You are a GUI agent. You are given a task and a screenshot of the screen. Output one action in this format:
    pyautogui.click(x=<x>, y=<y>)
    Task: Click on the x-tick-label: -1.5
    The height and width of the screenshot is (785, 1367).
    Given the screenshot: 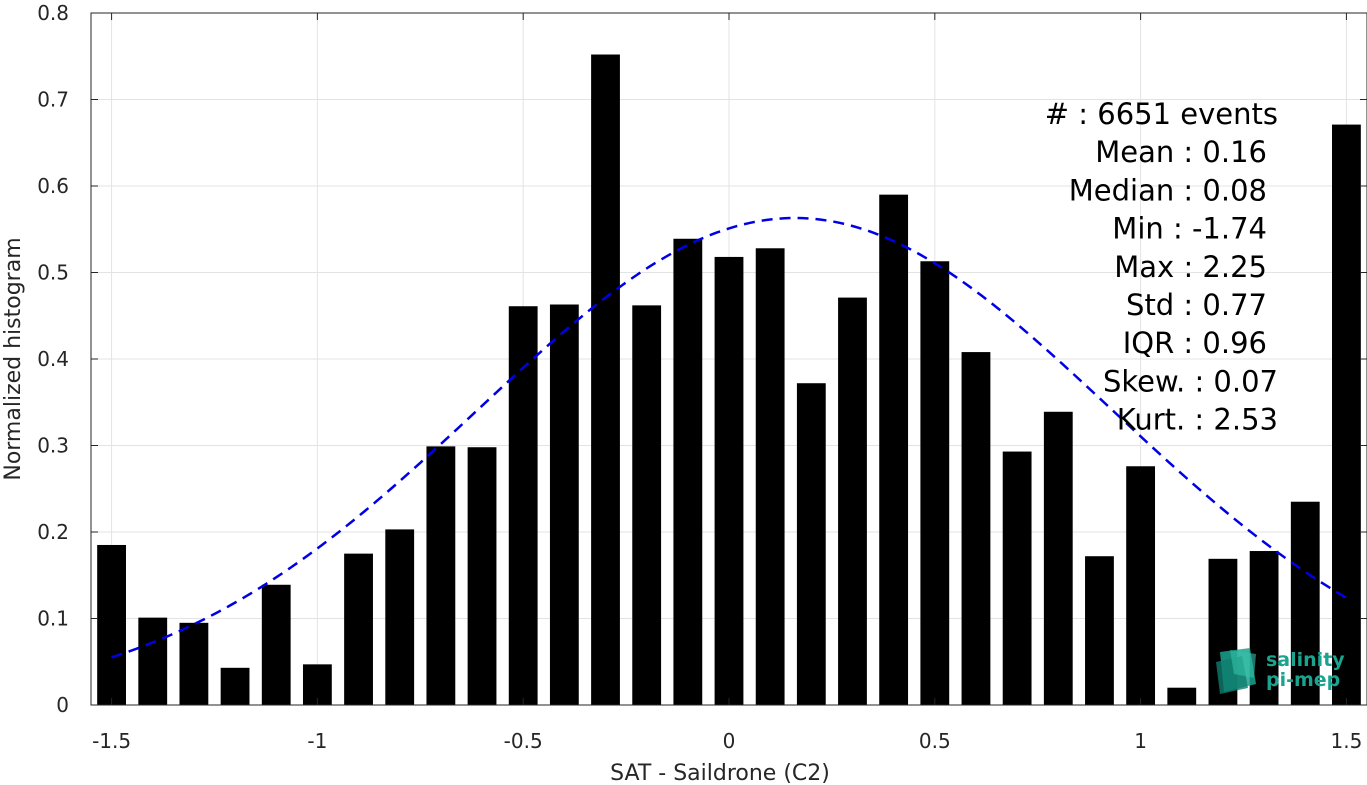 What is the action you would take?
    pyautogui.click(x=111, y=741)
    